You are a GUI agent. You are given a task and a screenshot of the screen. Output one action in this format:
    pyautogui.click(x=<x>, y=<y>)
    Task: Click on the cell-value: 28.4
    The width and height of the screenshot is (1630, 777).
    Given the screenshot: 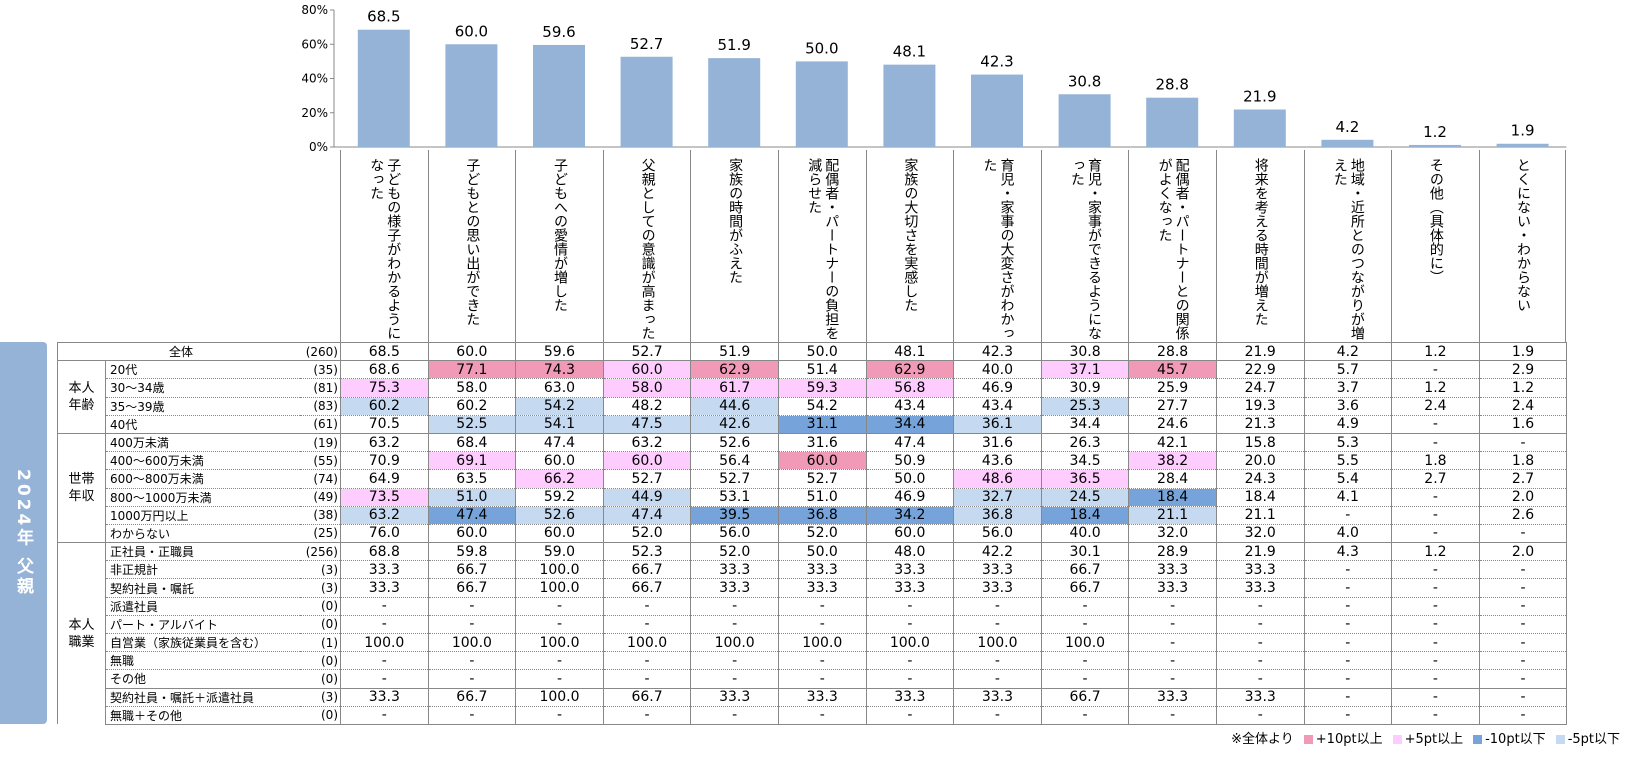 What is the action you would take?
    pyautogui.click(x=1172, y=478)
    